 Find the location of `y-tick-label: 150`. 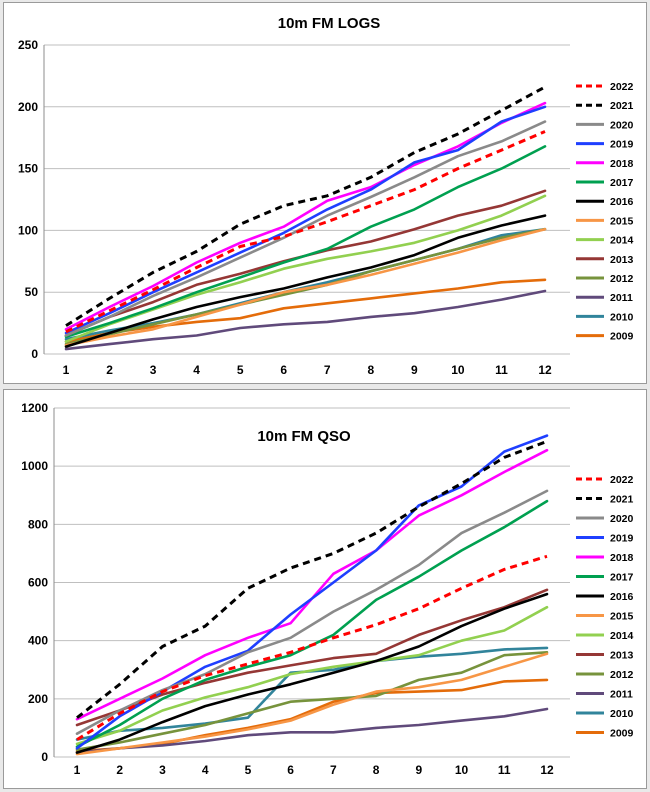

y-tick-label: 150 is located at coordinates (28, 169).